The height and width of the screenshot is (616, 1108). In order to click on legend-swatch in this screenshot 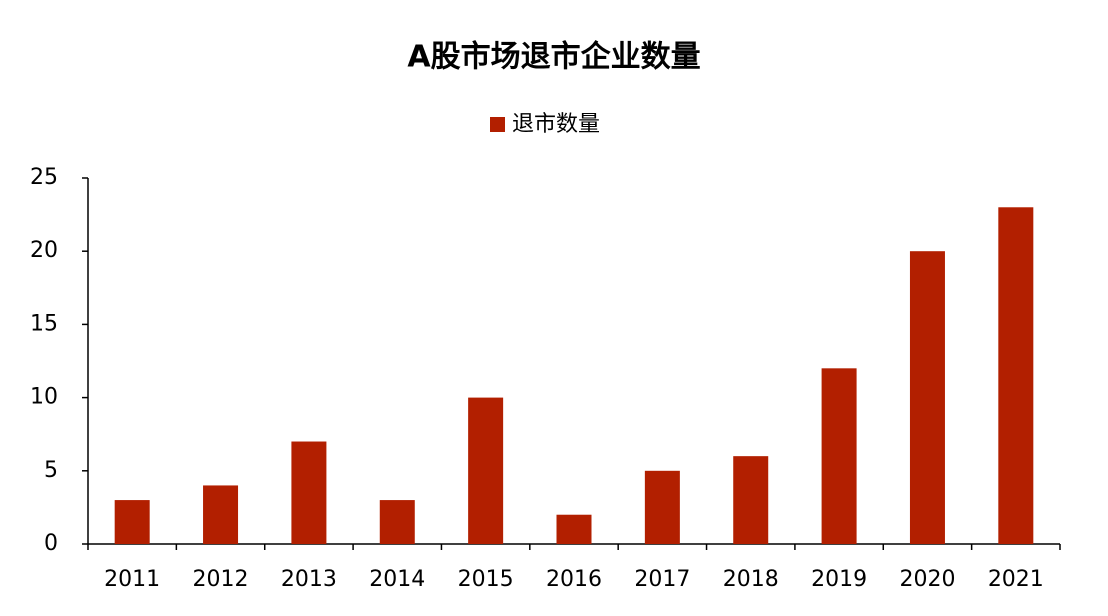, I will do `click(497, 124)`.